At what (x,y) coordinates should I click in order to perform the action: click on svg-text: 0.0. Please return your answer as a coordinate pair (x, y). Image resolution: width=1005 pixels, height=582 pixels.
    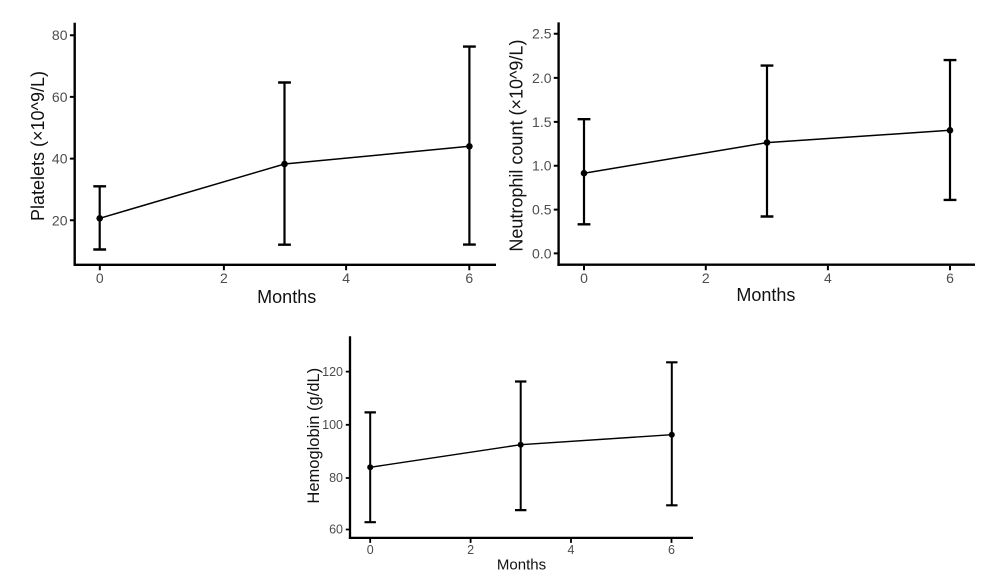
    Looking at the image, I should click on (542, 253).